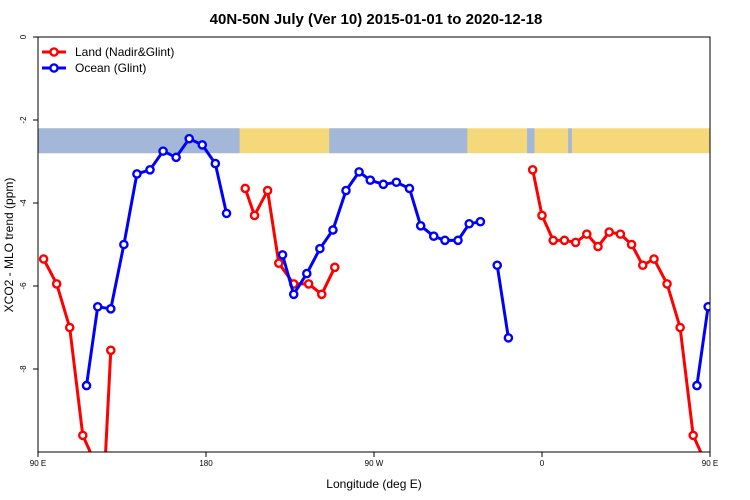  What do you see at coordinates (9, 245) in the screenshot?
I see `y-axis-label: XCO2 - MLO trend (ppm)` at bounding box center [9, 245].